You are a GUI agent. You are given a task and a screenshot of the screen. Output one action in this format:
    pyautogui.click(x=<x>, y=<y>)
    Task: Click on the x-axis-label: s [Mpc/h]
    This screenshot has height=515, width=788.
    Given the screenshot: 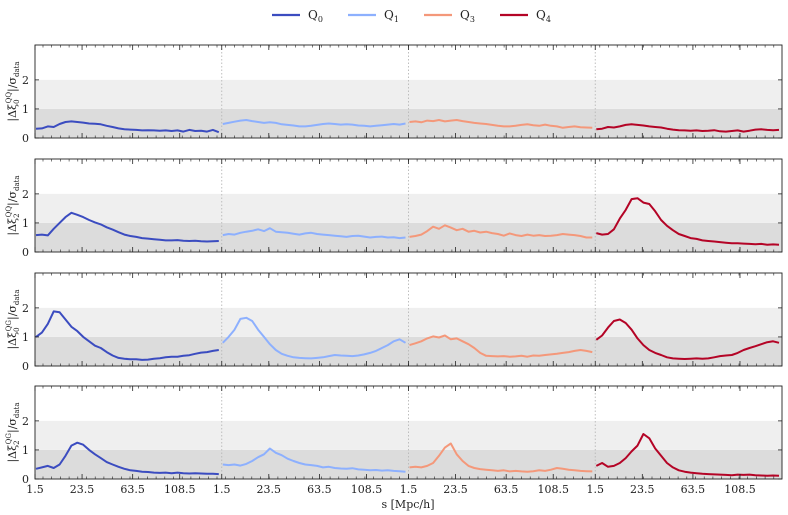 What is the action you would take?
    pyautogui.click(x=408, y=504)
    